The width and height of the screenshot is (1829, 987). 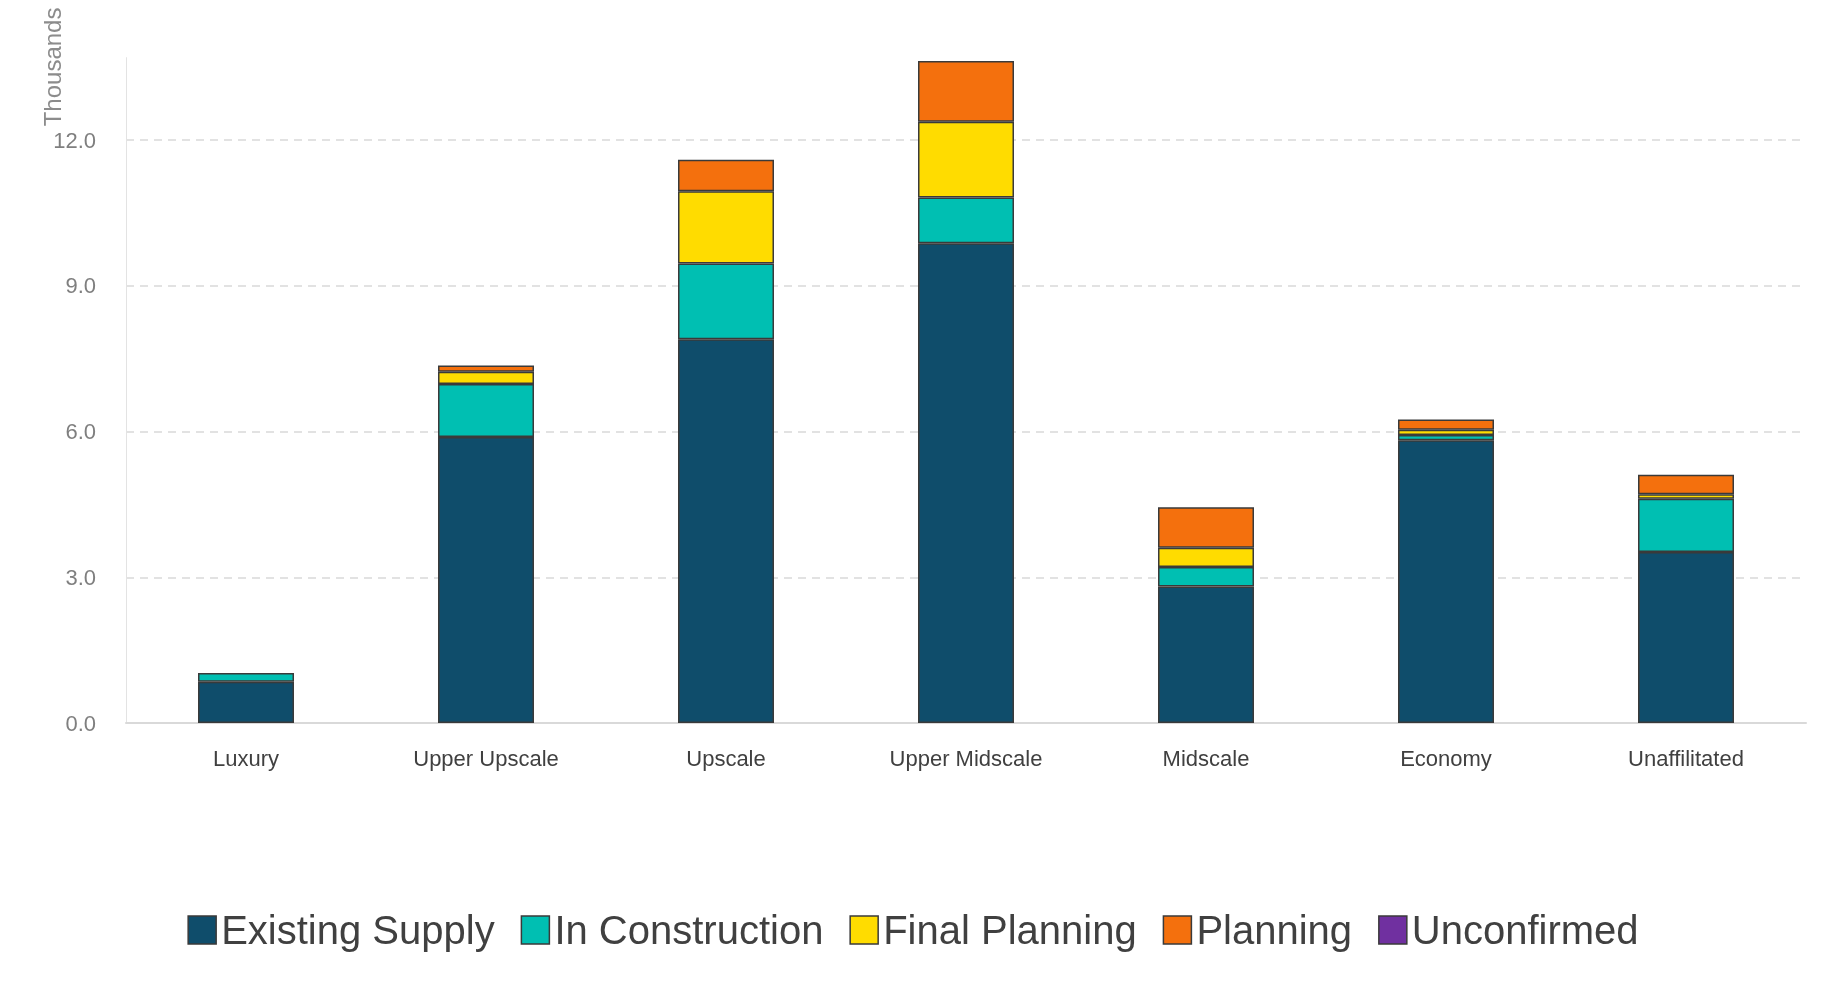 I want to click on x-tick-label: Economy, so click(x=1446, y=758).